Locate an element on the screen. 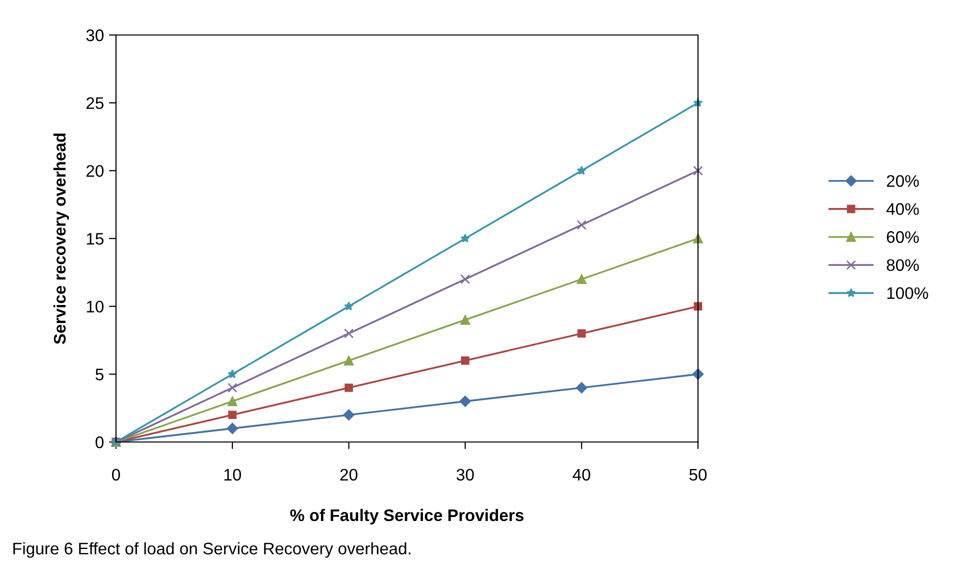 The width and height of the screenshot is (958, 573). legend-label: 100% is located at coordinates (907, 293).